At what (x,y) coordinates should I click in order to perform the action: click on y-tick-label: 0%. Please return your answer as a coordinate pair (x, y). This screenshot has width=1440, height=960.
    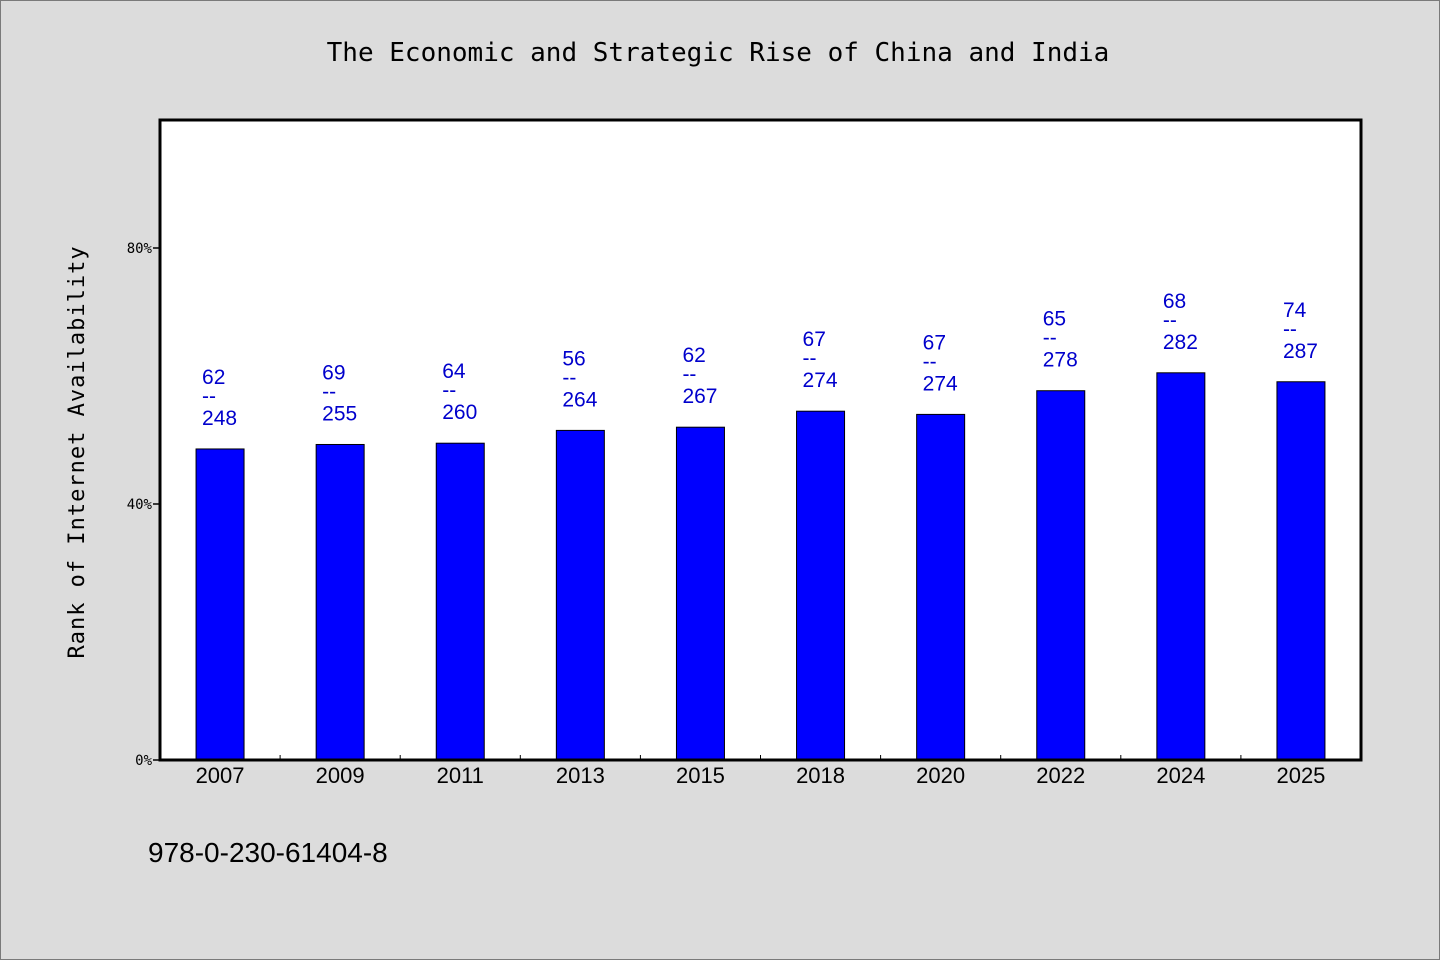
    Looking at the image, I should click on (143, 761).